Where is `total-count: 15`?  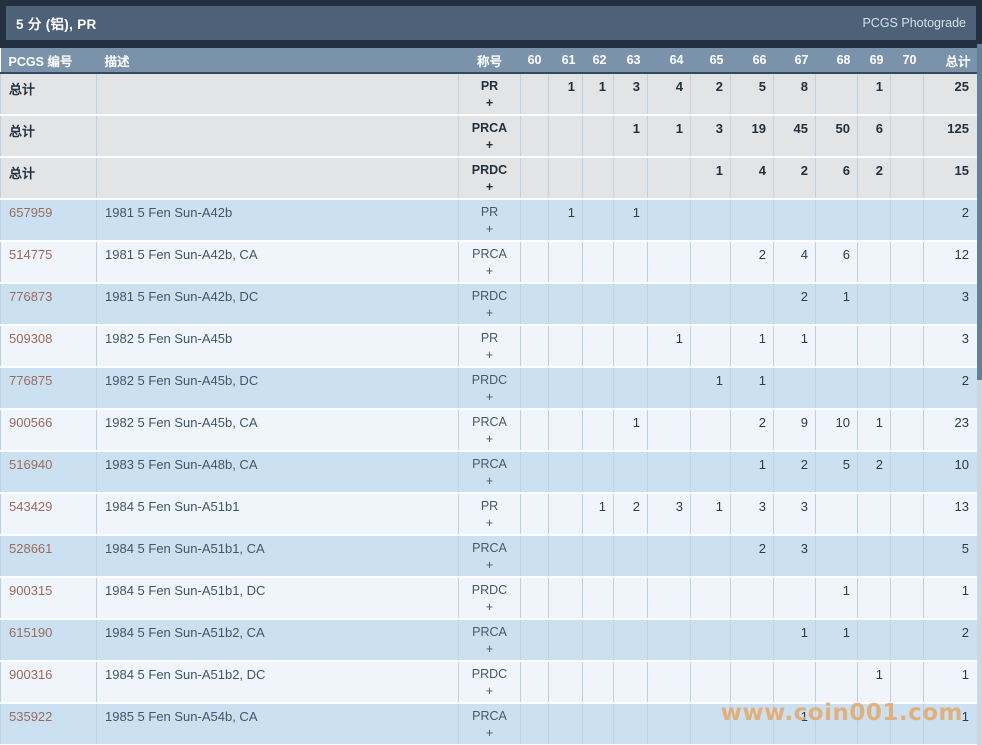
total-count: 15 is located at coordinates (950, 178).